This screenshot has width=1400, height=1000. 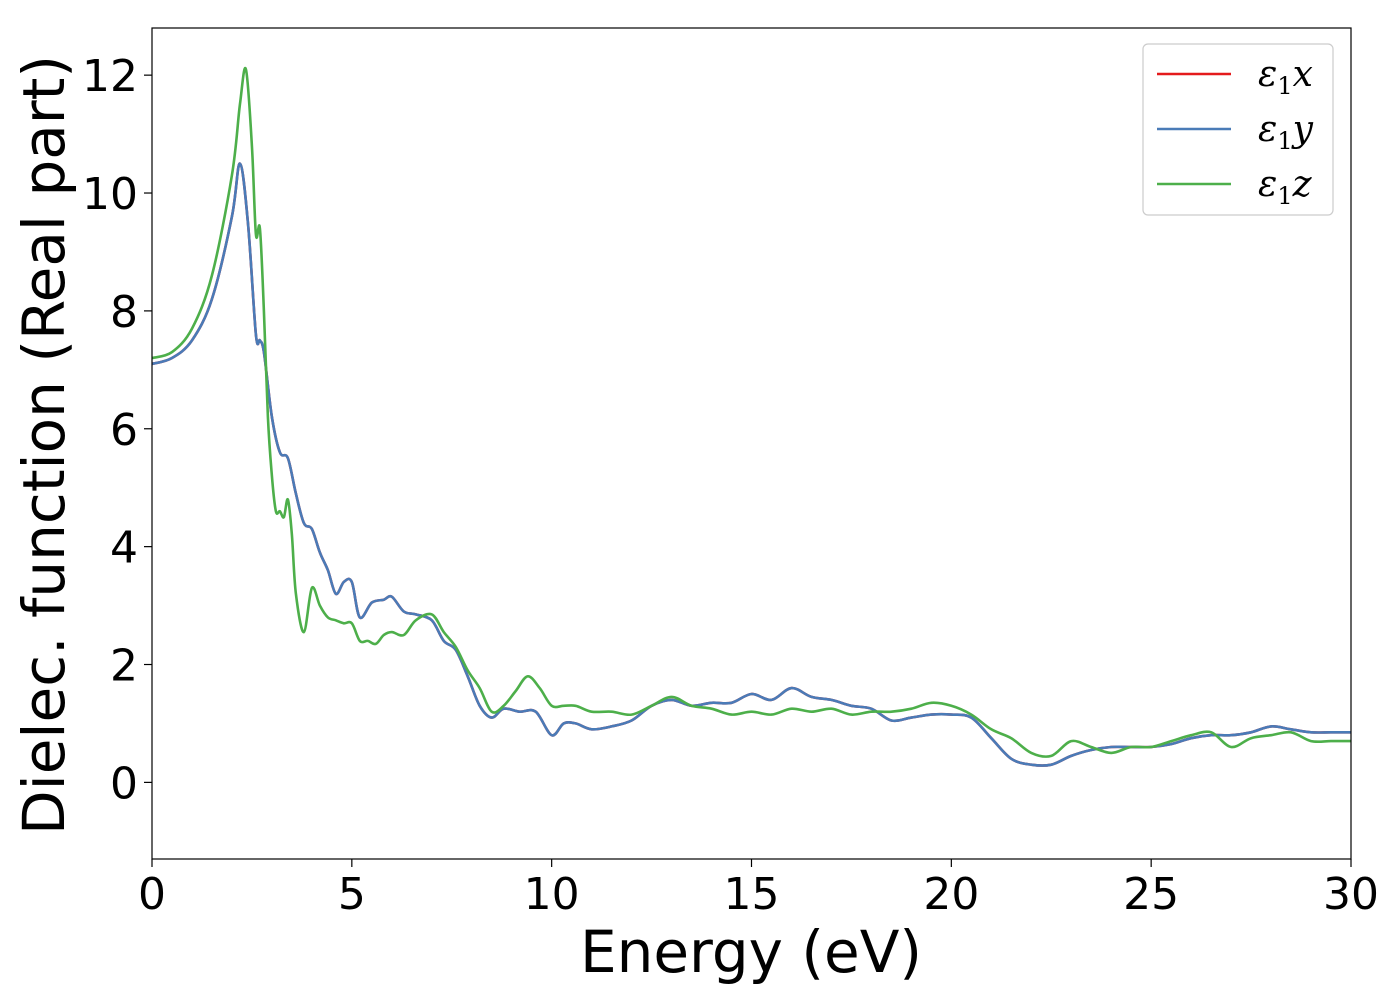 I want to click on y-tick-label: 0, so click(x=124, y=783).